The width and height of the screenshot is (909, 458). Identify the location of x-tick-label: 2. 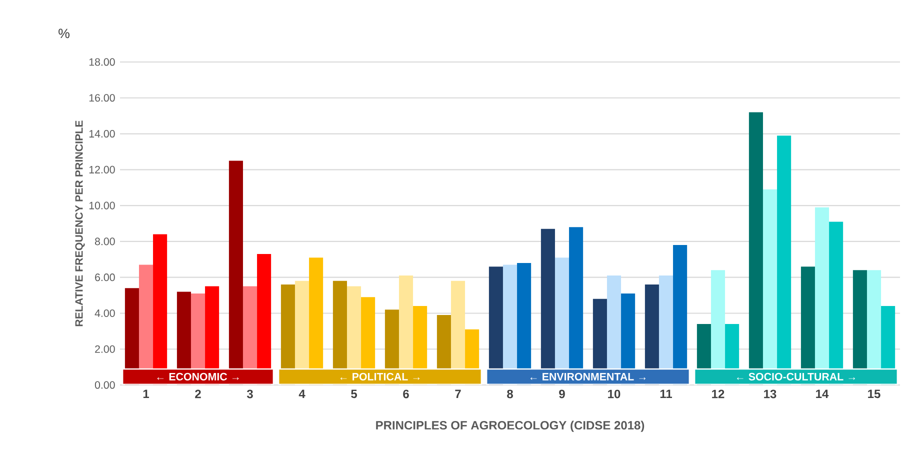
(198, 394).